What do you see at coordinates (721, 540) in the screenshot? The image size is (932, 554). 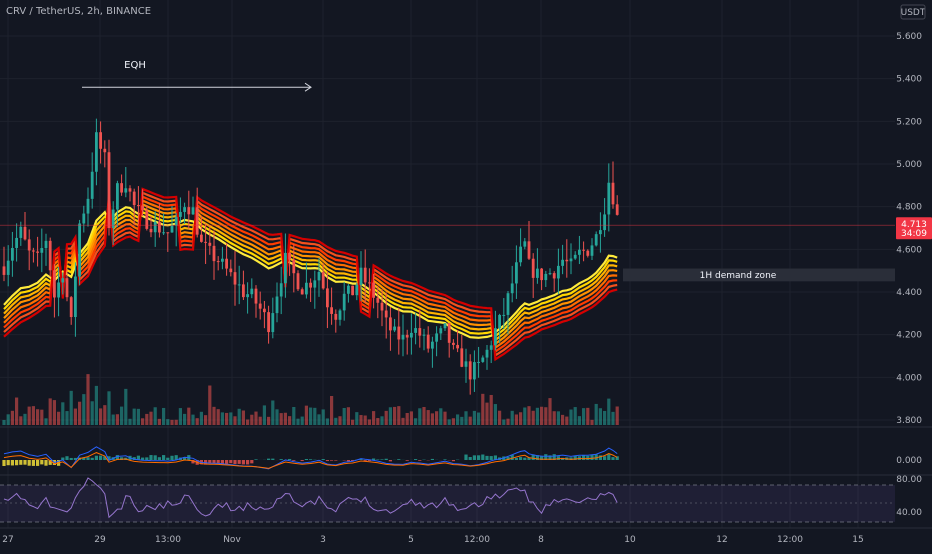 I see `time-tick-label: 12` at bounding box center [721, 540].